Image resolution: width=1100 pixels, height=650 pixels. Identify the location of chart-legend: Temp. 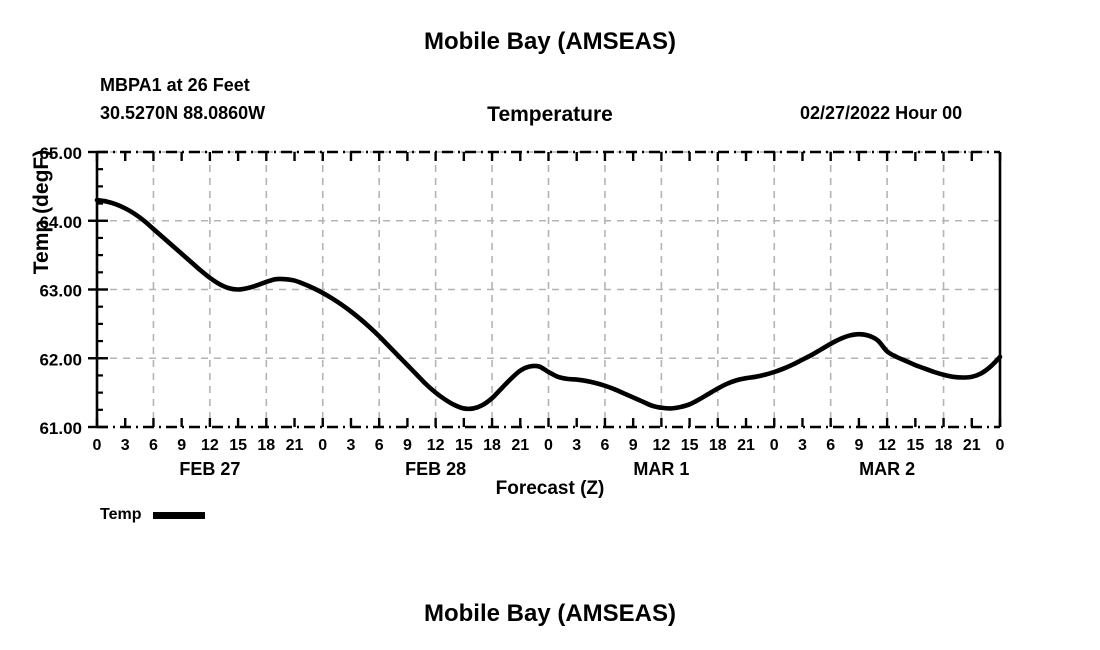
(153, 515).